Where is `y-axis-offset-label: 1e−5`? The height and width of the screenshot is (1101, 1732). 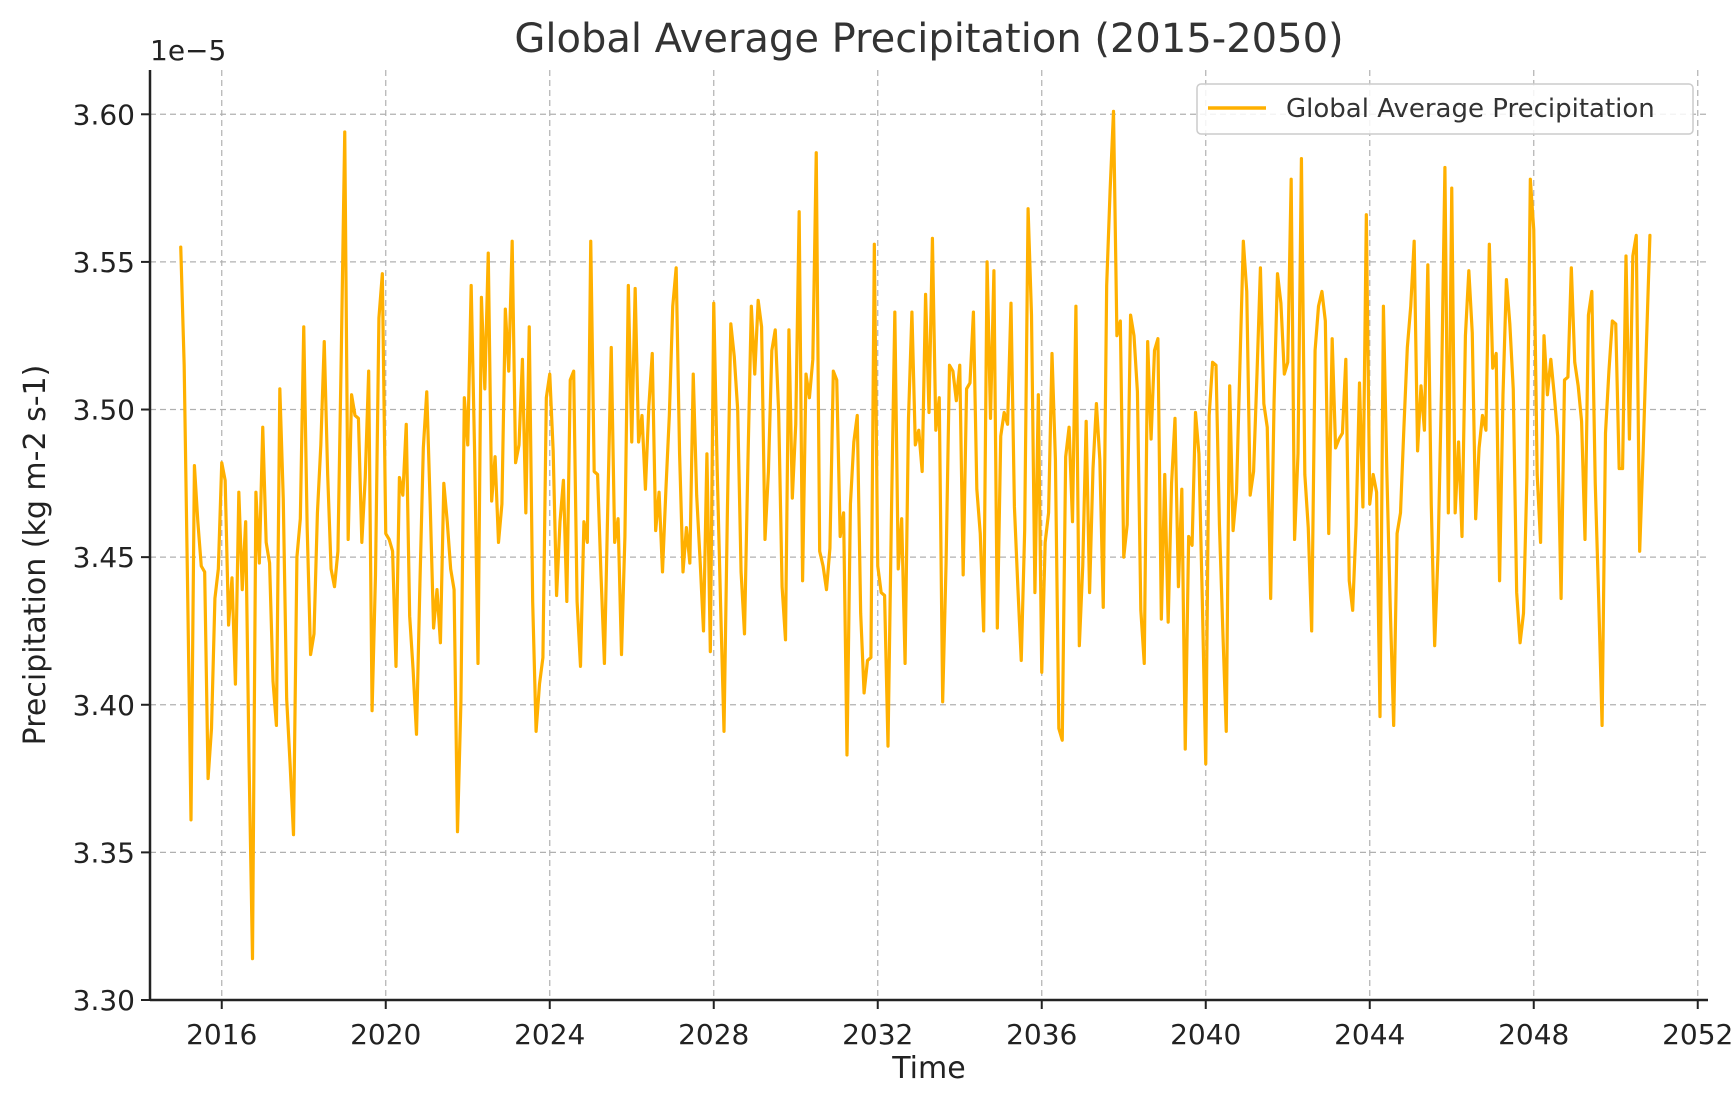 y-axis-offset-label: 1e−5 is located at coordinates (188, 50).